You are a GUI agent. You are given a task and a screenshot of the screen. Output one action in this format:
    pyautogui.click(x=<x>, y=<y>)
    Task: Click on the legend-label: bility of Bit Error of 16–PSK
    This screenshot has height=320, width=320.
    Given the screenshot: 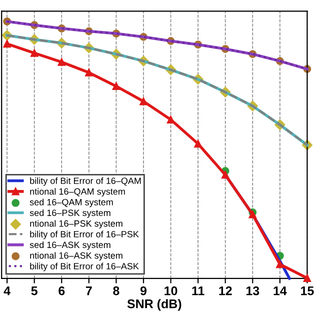 What is the action you would take?
    pyautogui.click(x=84, y=235)
    